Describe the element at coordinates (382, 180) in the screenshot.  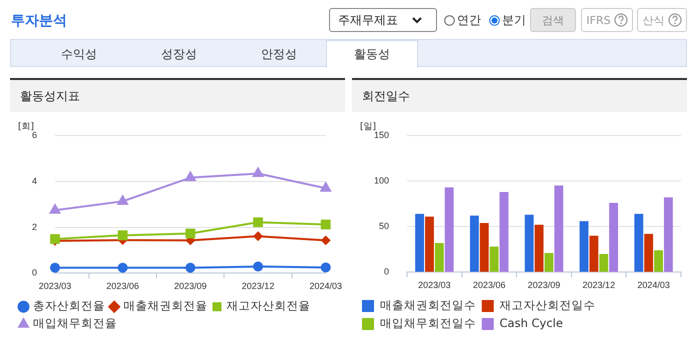
I see `y-tick-label: 100` at that location.